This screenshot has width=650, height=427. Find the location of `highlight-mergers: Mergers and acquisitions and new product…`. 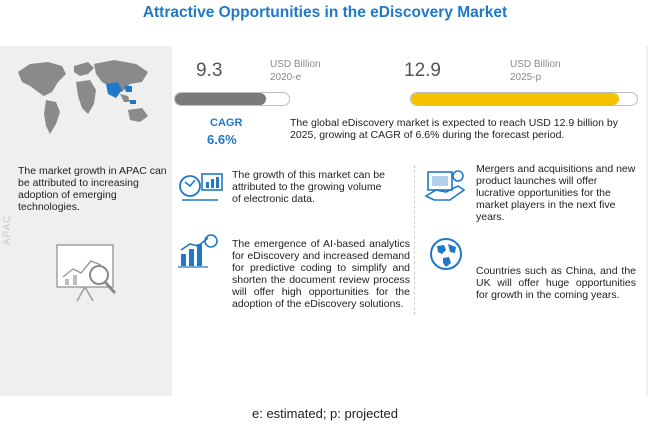

highlight-mergers: Mergers and acquisitions and new product… is located at coordinates (556, 193).